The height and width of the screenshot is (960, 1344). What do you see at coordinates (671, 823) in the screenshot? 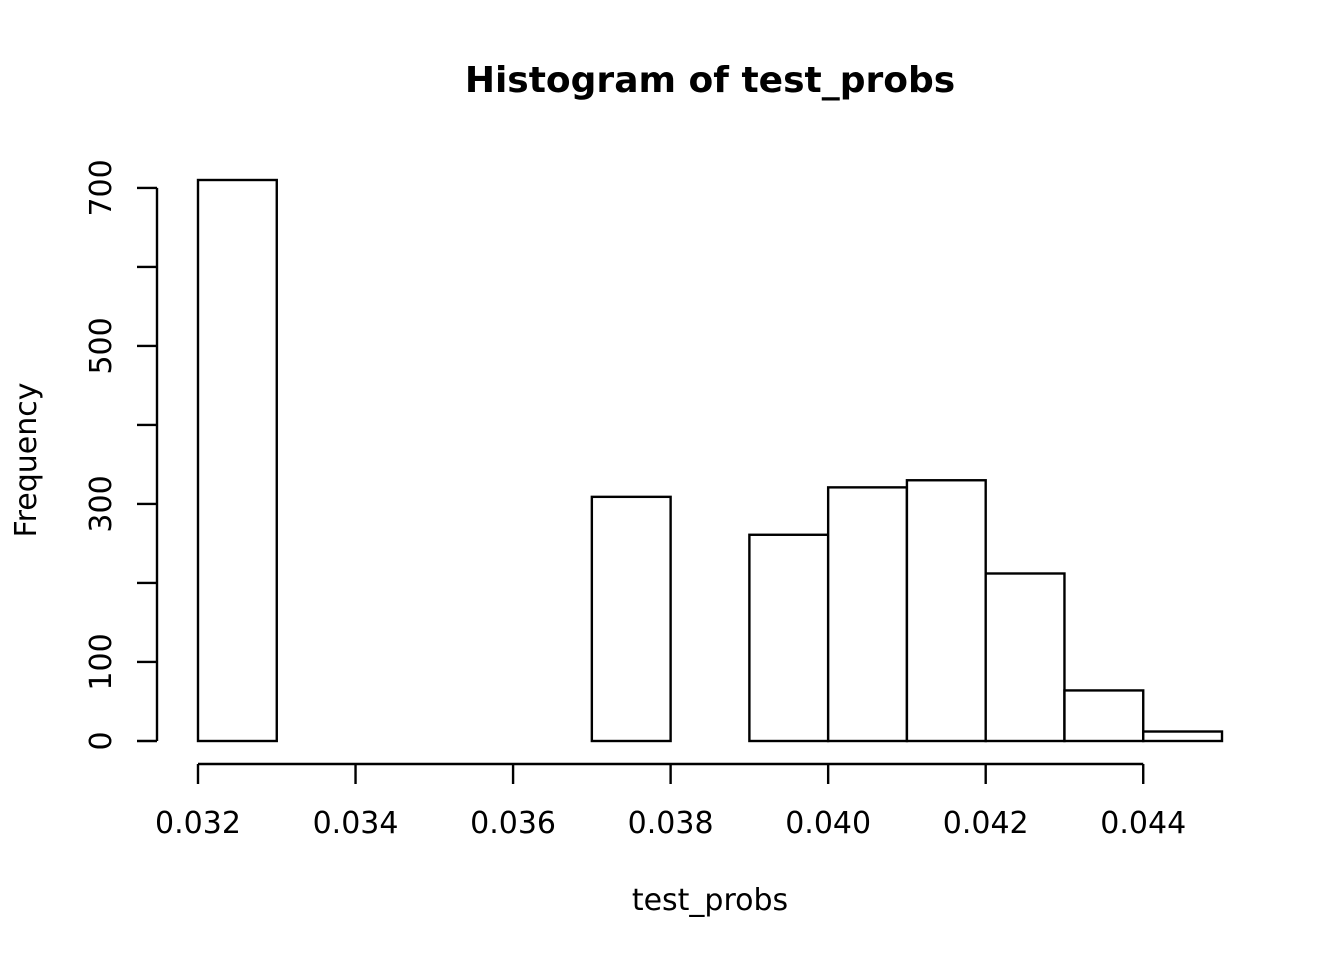
I see `x-tick-label-3: 0.038` at bounding box center [671, 823].